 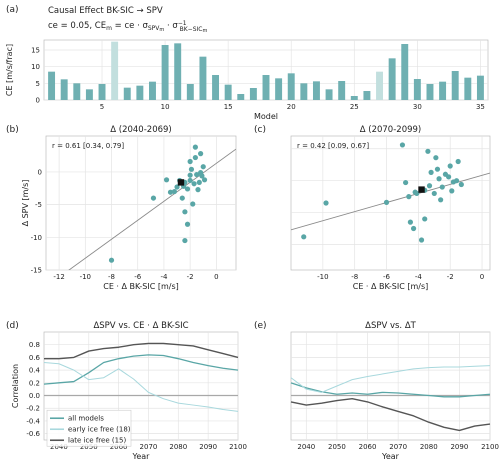 I want to click on x-tick-label-a: 10, so click(x=165, y=107).